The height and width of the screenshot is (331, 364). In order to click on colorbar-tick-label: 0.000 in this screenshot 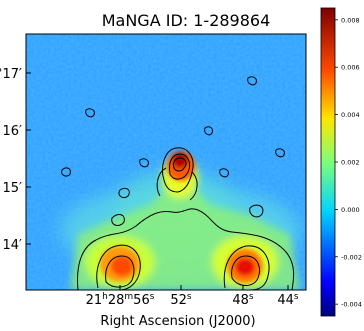, I will do `click(350, 210)`.